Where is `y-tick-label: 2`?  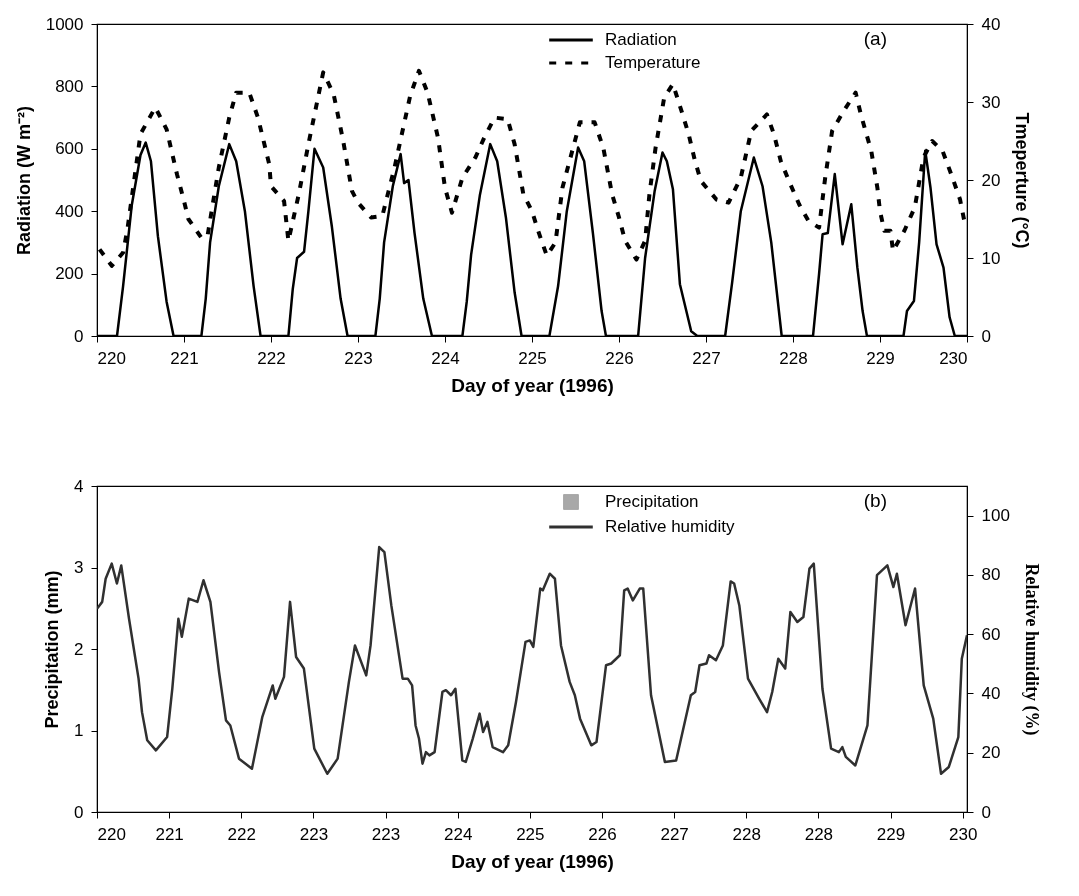
y-tick-label: 2 is located at coordinates (79, 649).